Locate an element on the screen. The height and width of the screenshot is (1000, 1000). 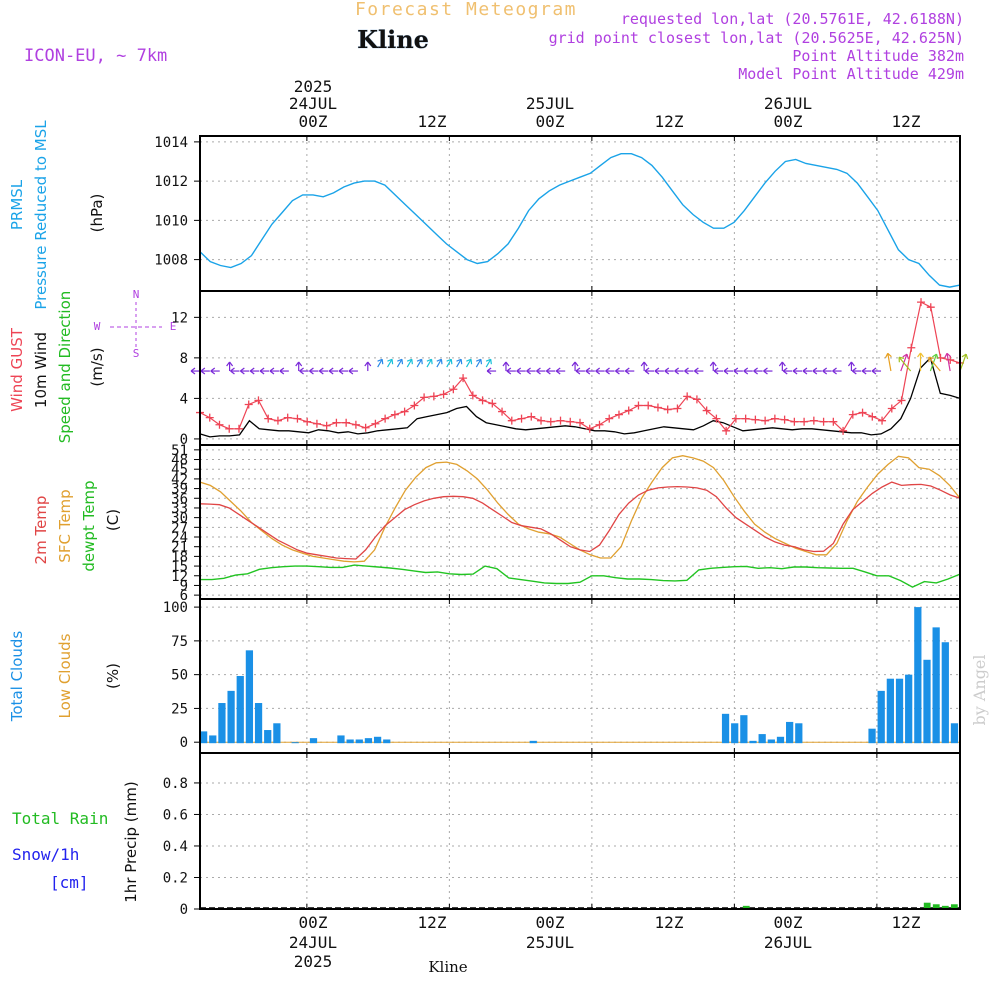
pressure-labels: PRMSL Pressure Reduced to MSL (hPa) is located at coordinates (57, 215).